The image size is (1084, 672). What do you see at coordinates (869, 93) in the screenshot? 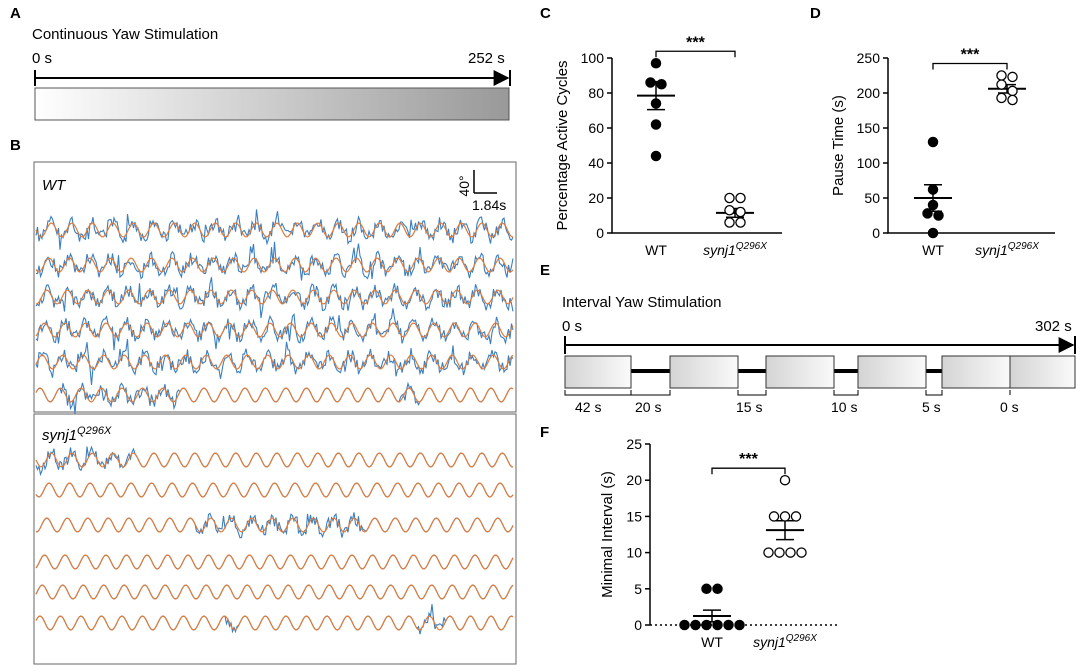
I see `chart-d-ytick-label-200: 200` at bounding box center [869, 93].